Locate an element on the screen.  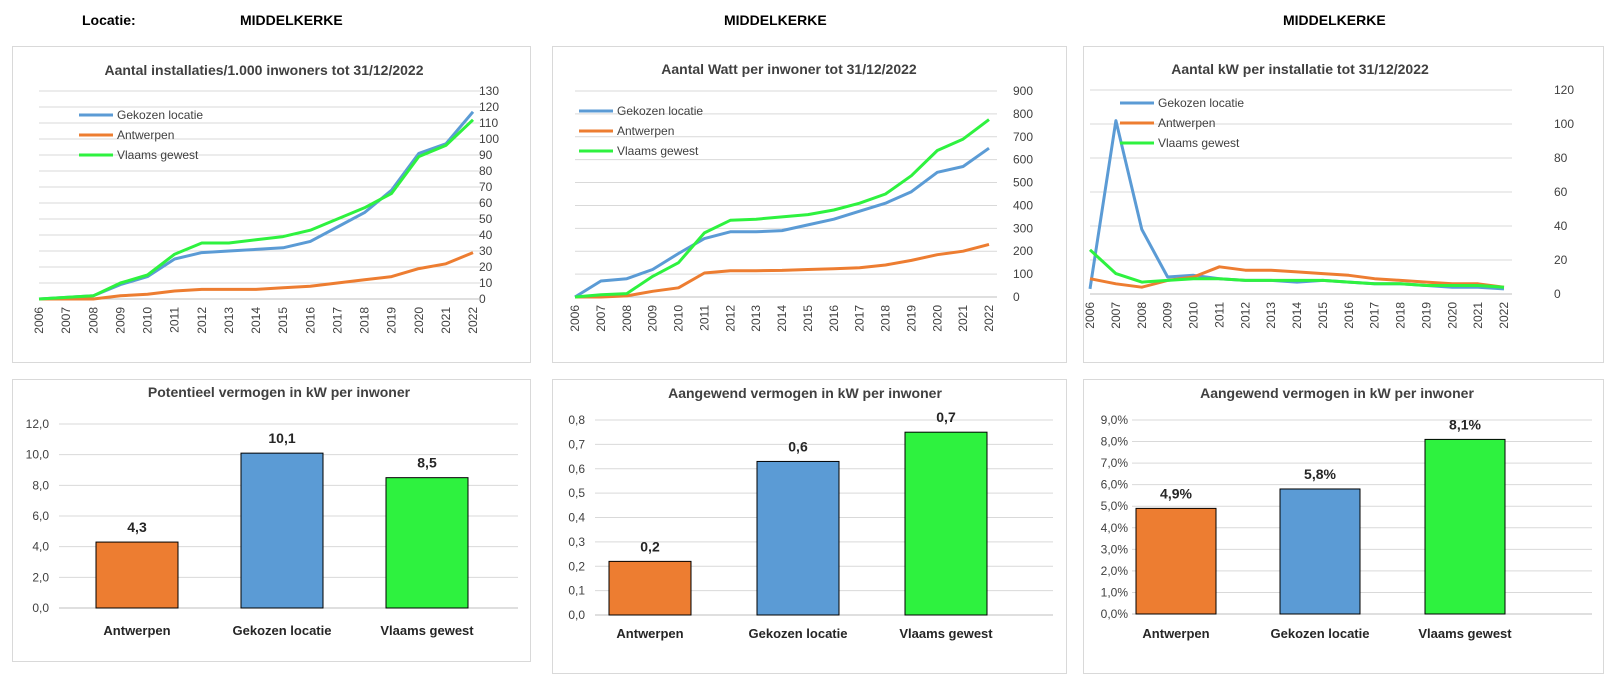
y-tick-label: 0,6 is located at coordinates (576, 469).